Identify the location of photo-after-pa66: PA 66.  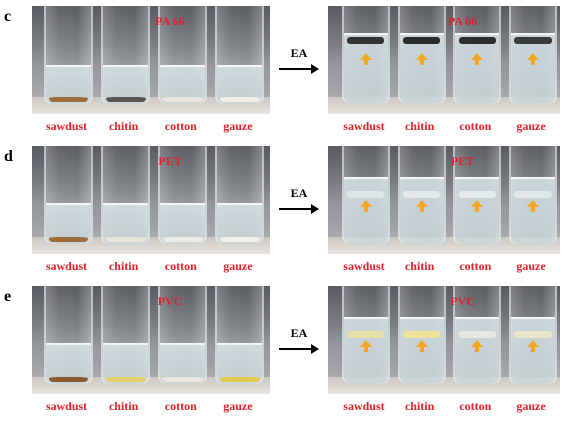
(444, 60).